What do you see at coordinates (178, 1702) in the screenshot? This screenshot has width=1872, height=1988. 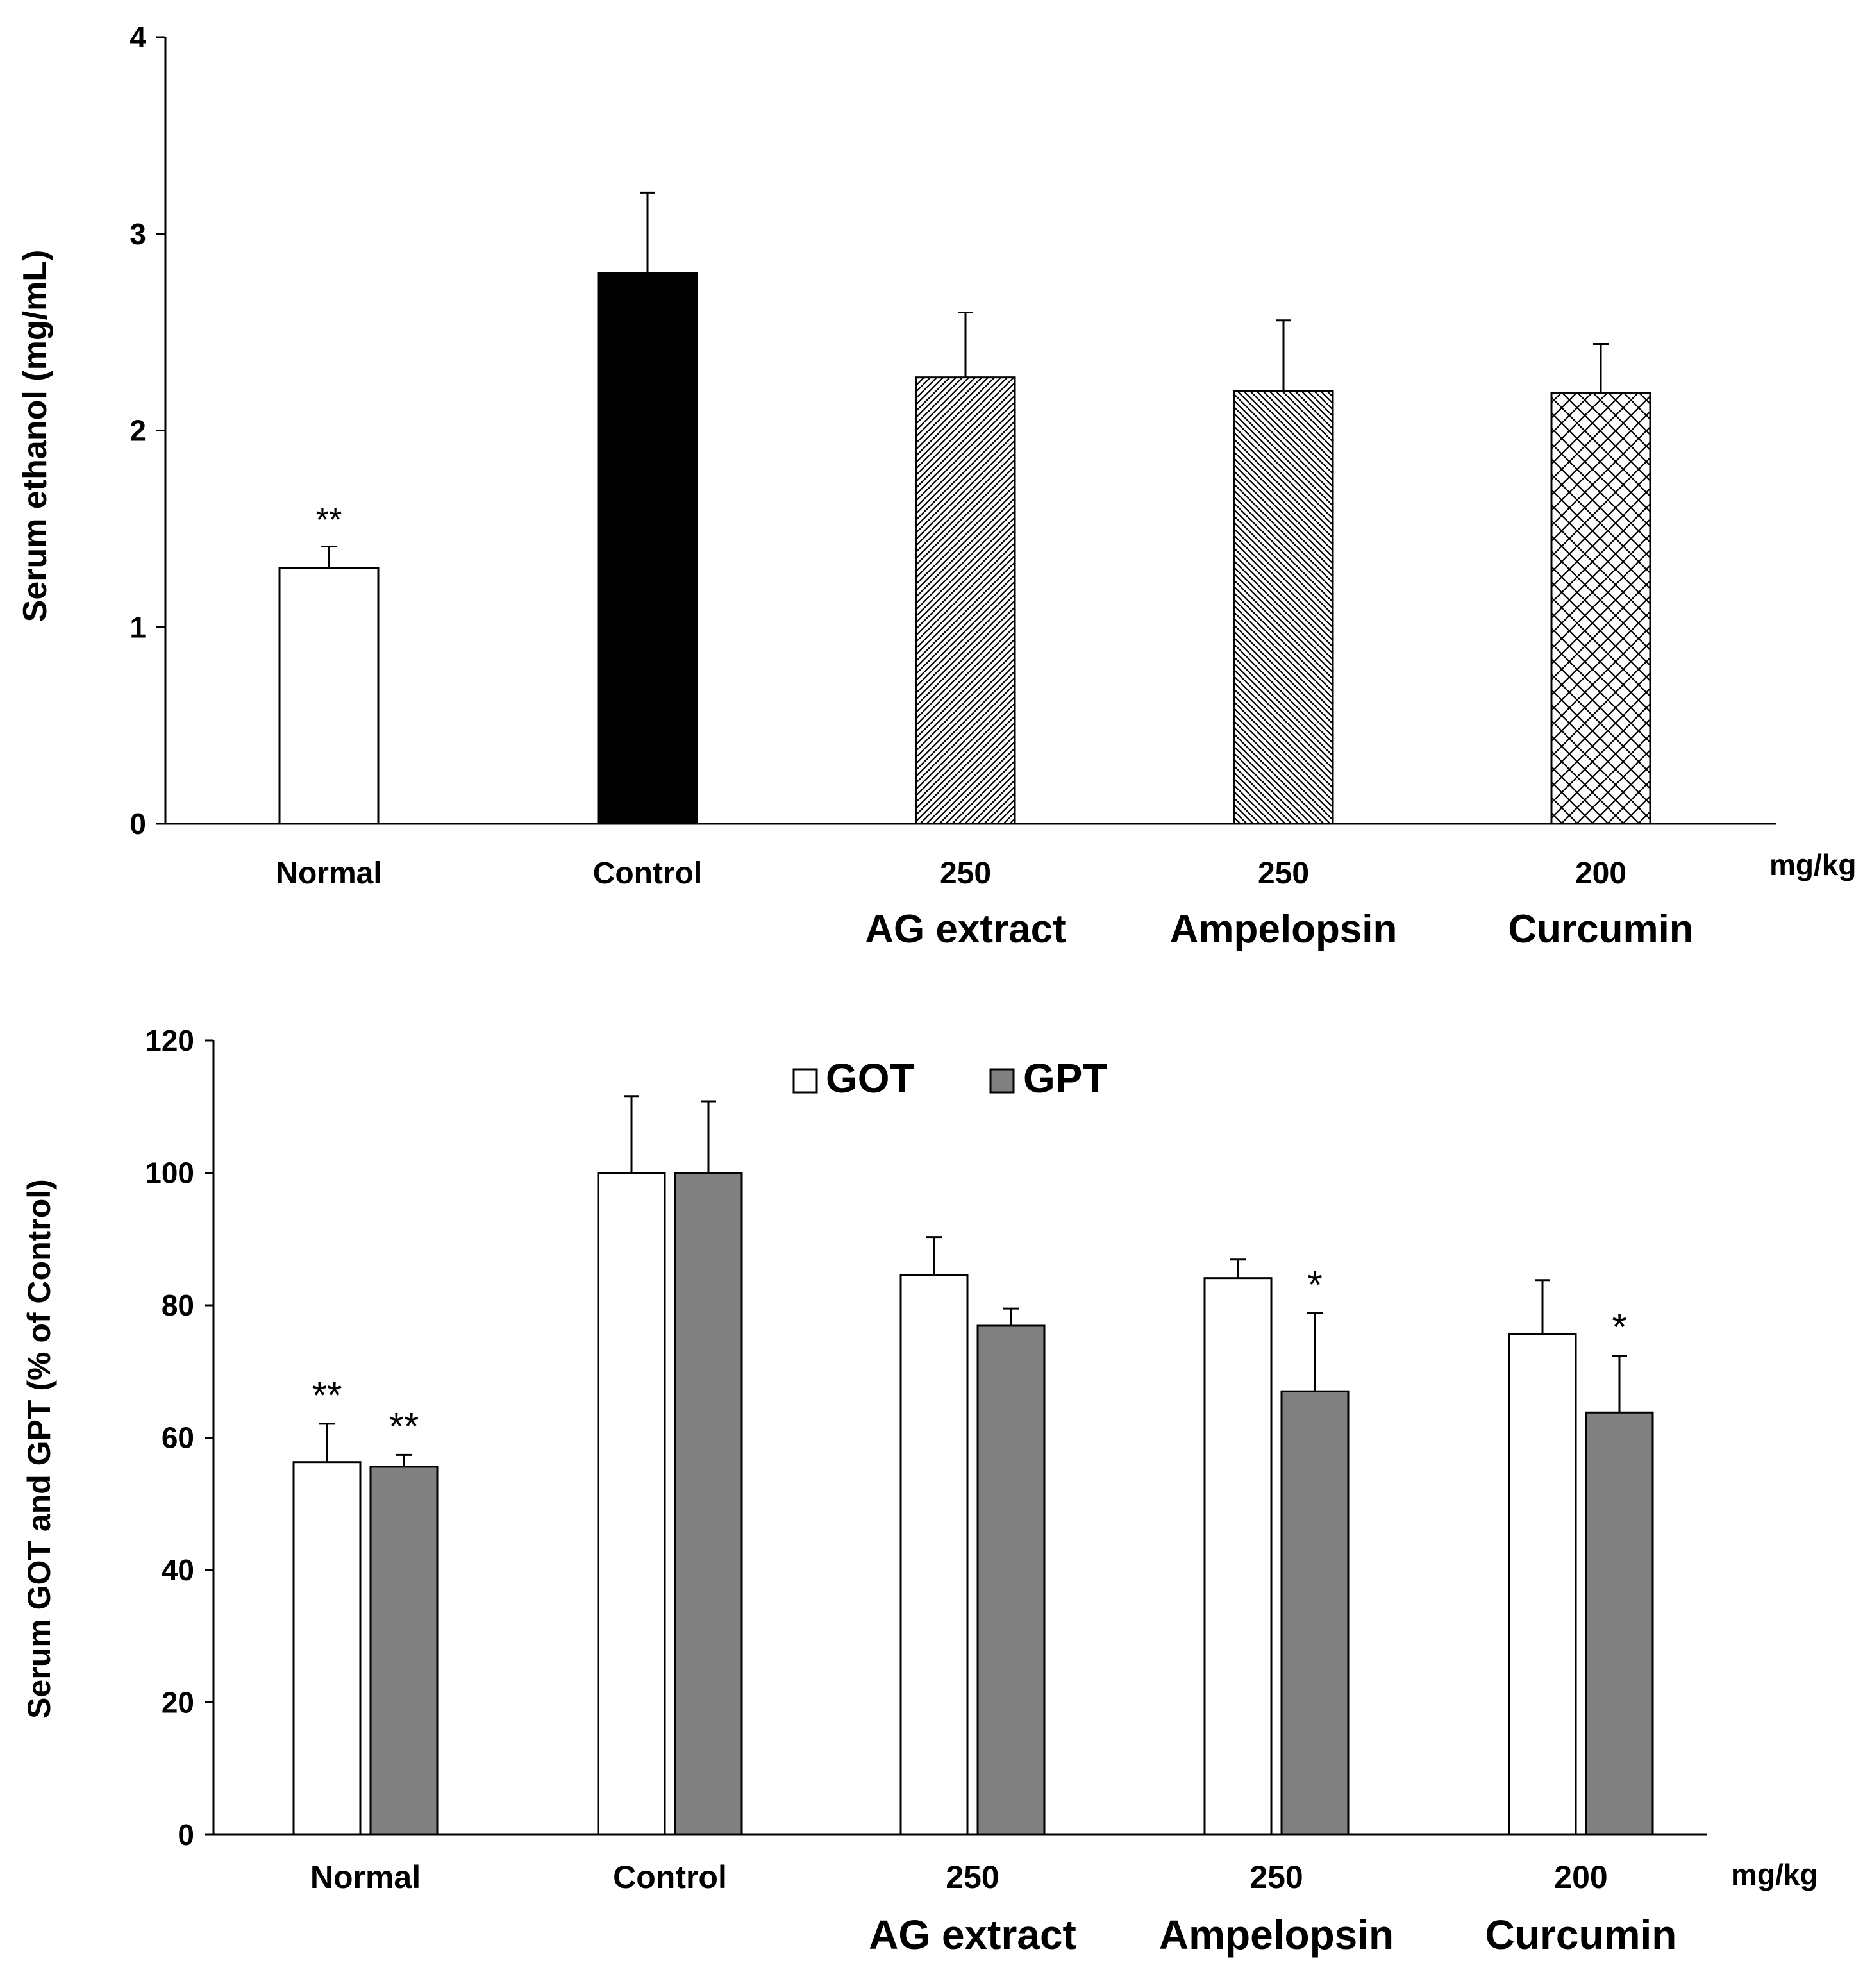 I see `y-tick-label: 20` at bounding box center [178, 1702].